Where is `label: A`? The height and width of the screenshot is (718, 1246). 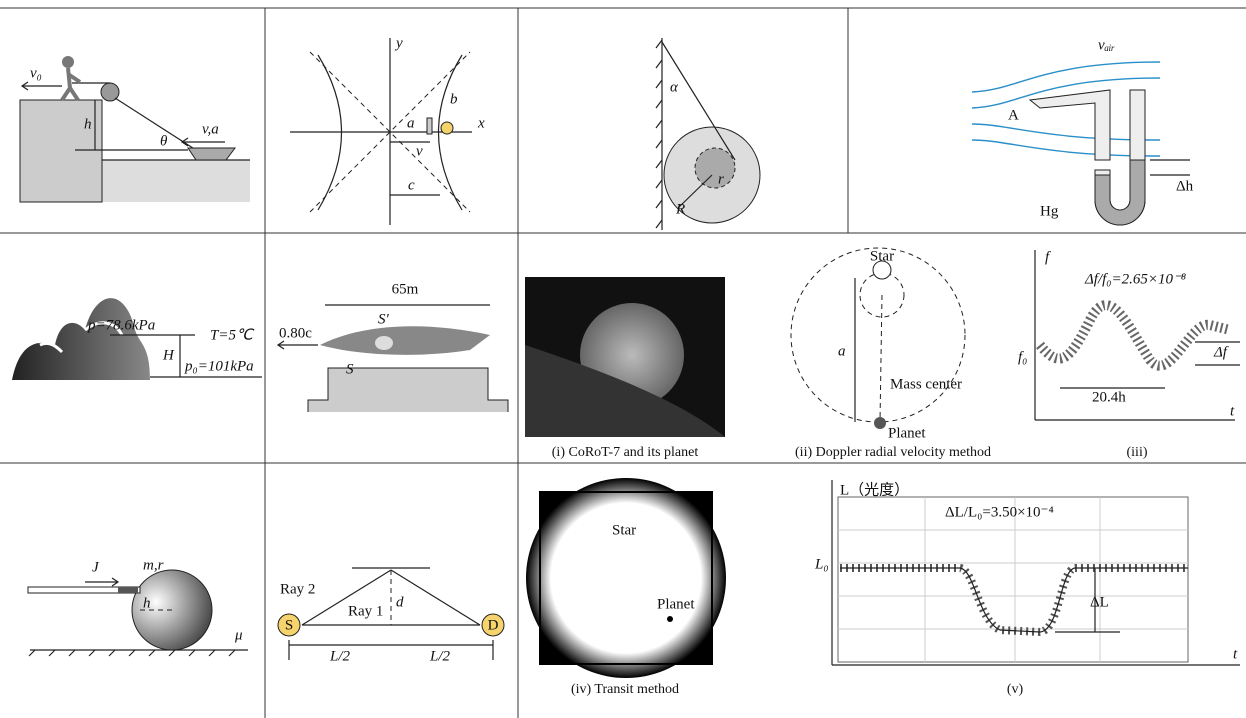 label: A is located at coordinates (1013, 115).